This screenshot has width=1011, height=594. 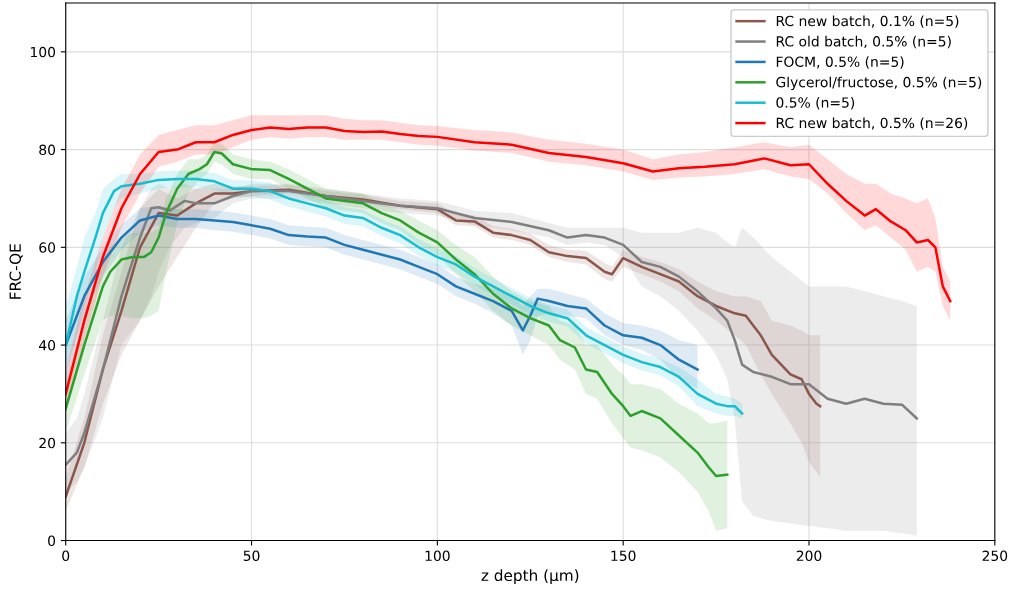 I want to click on x-tick-label: 150, so click(x=623, y=556).